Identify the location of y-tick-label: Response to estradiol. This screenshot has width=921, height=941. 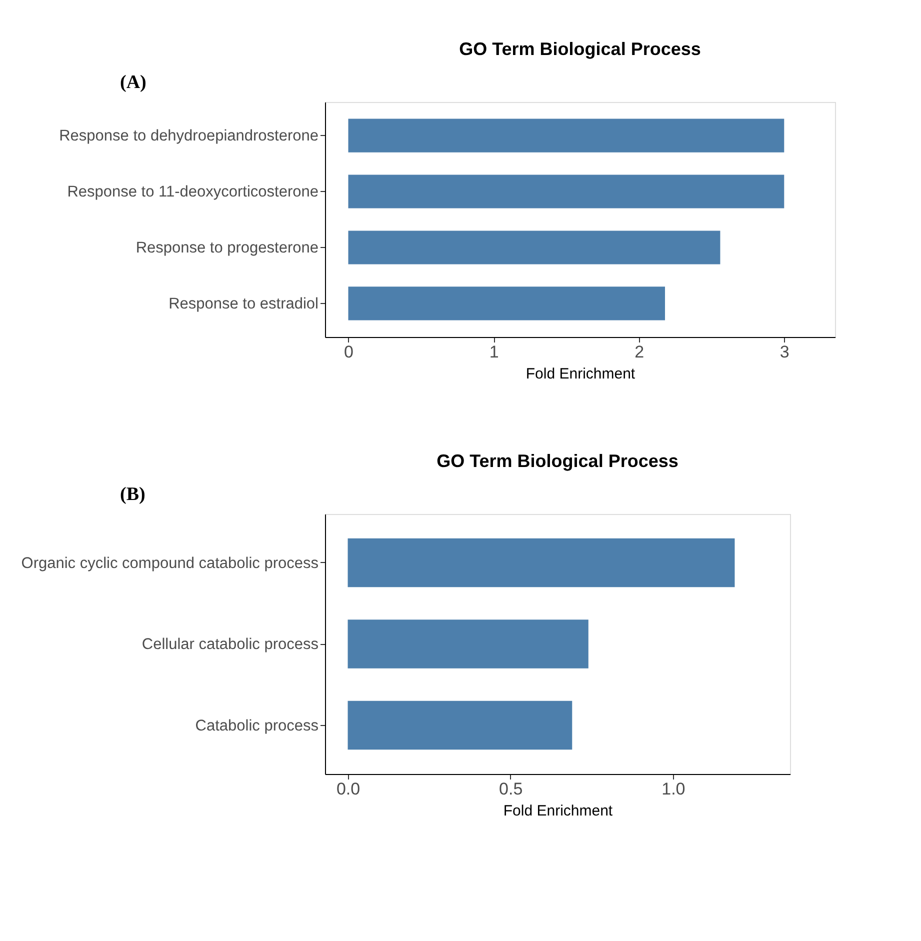
(243, 303).